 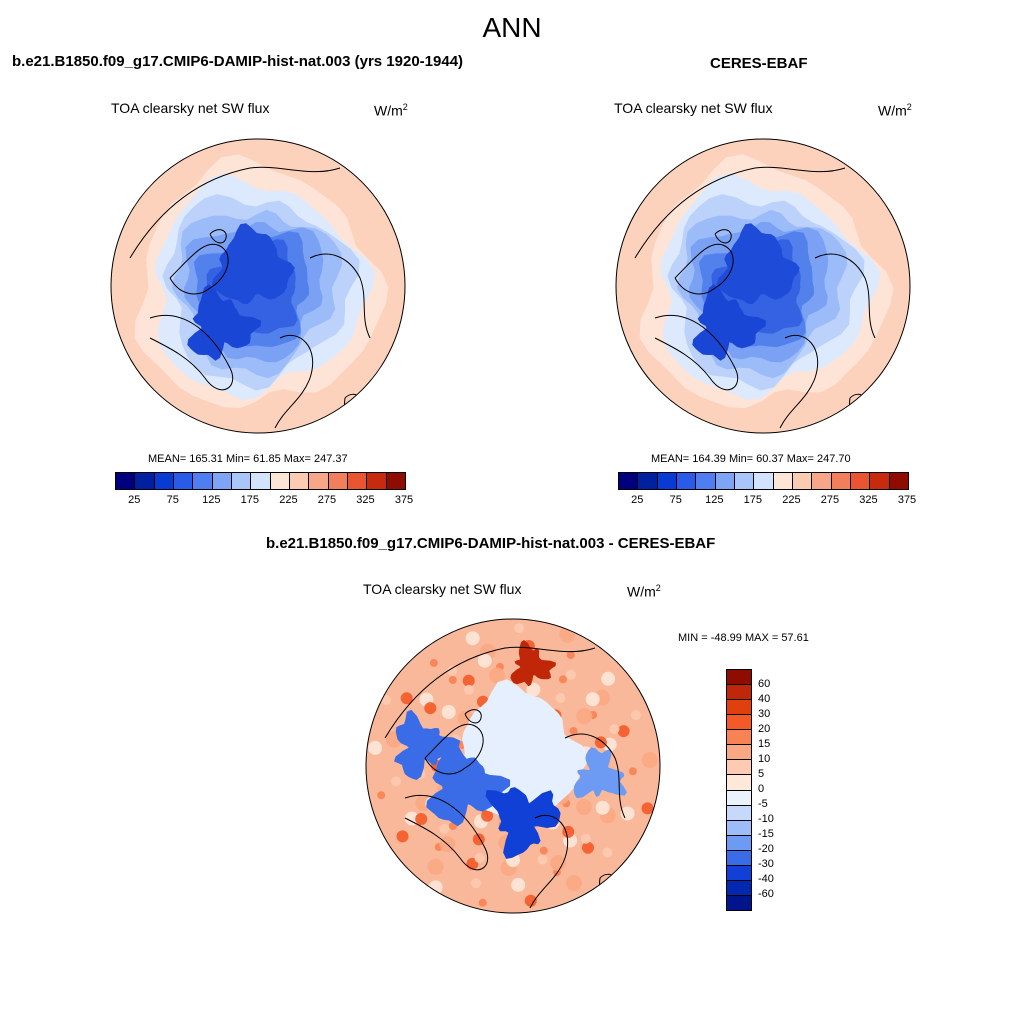 What do you see at coordinates (766, 879) in the screenshot?
I see `colorbar-tick-label: -40` at bounding box center [766, 879].